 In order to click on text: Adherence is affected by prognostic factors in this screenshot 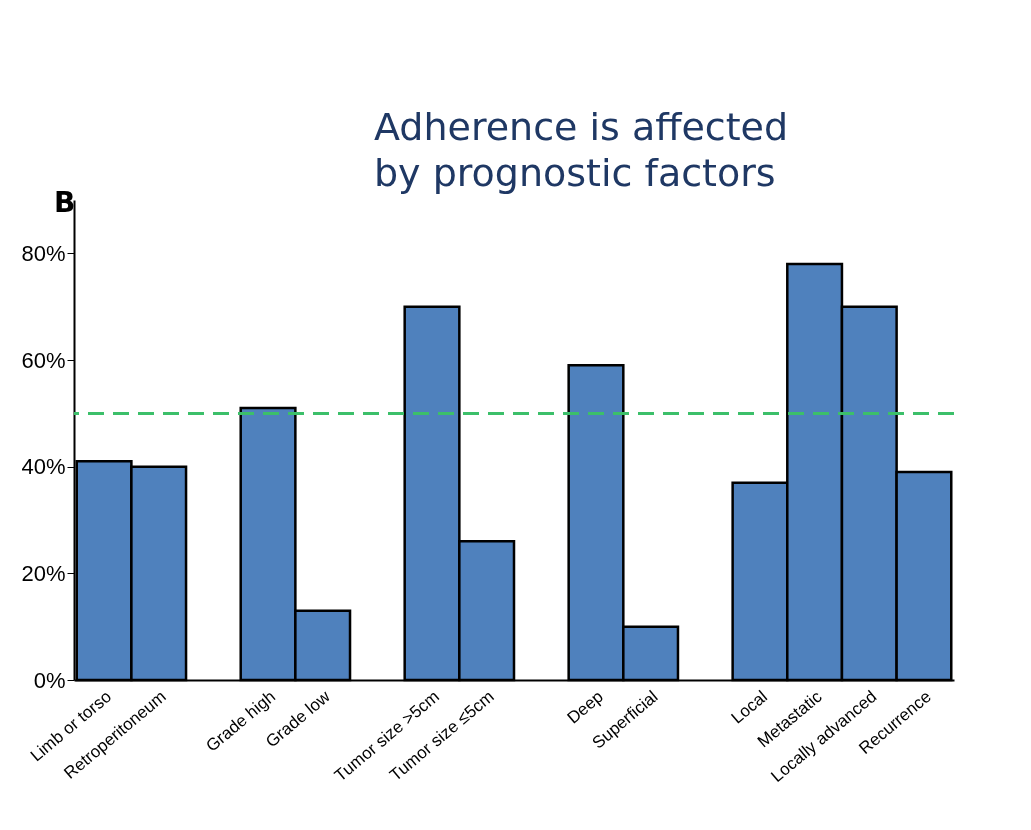, I will do `click(581, 150)`.